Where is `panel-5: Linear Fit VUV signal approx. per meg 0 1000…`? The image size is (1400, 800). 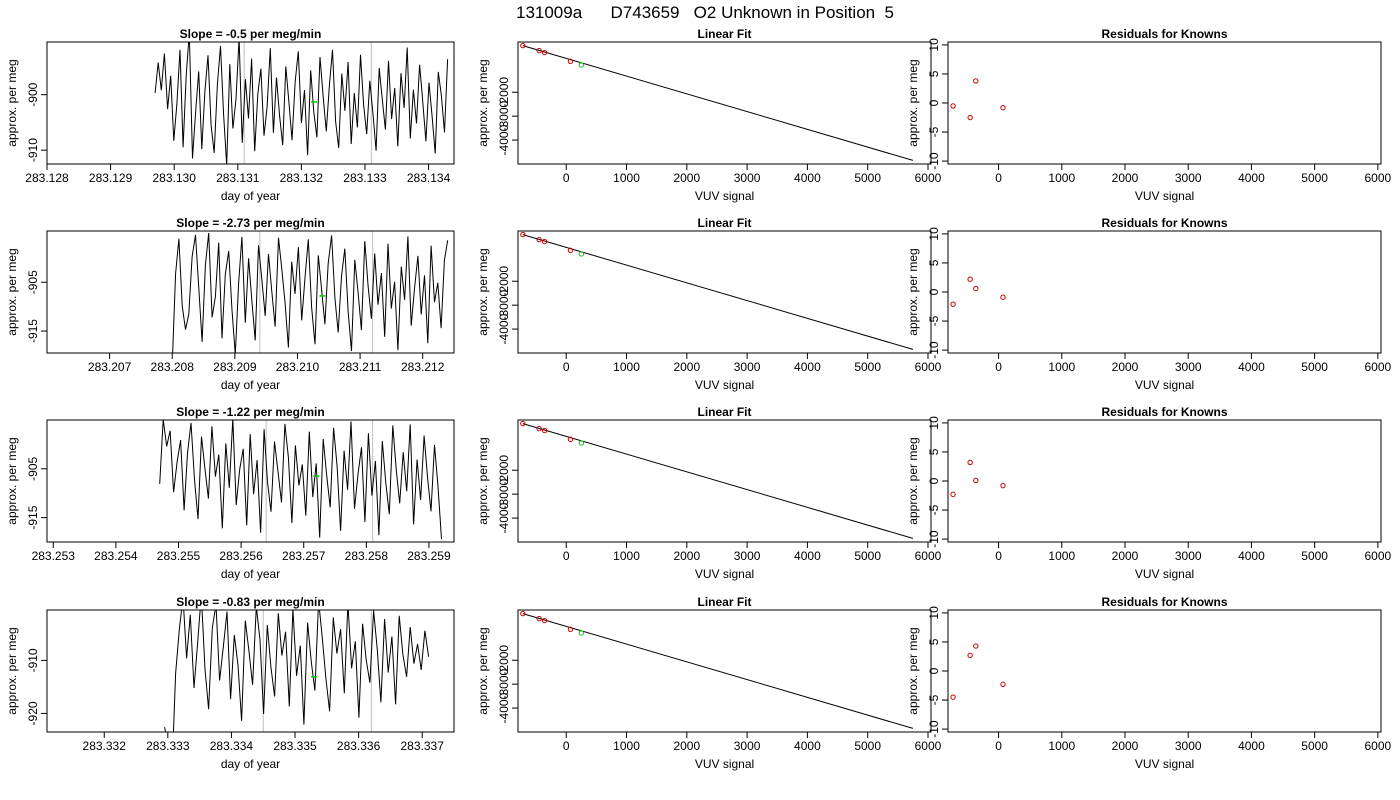
panel-5: Linear Fit VUV signal approx. per meg 0 1000… is located at coordinates (709, 304).